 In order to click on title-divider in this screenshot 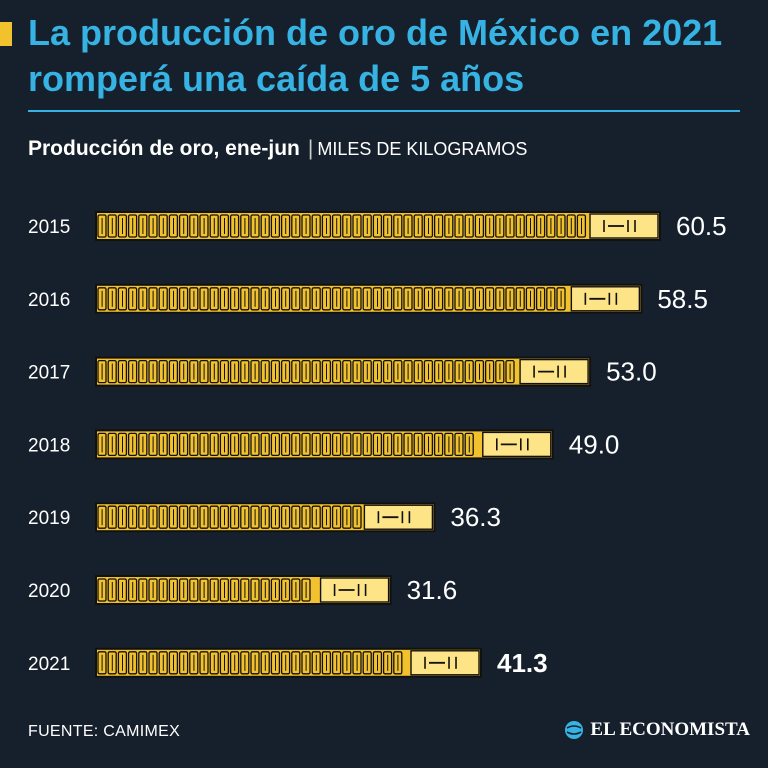, I will do `click(384, 111)`.